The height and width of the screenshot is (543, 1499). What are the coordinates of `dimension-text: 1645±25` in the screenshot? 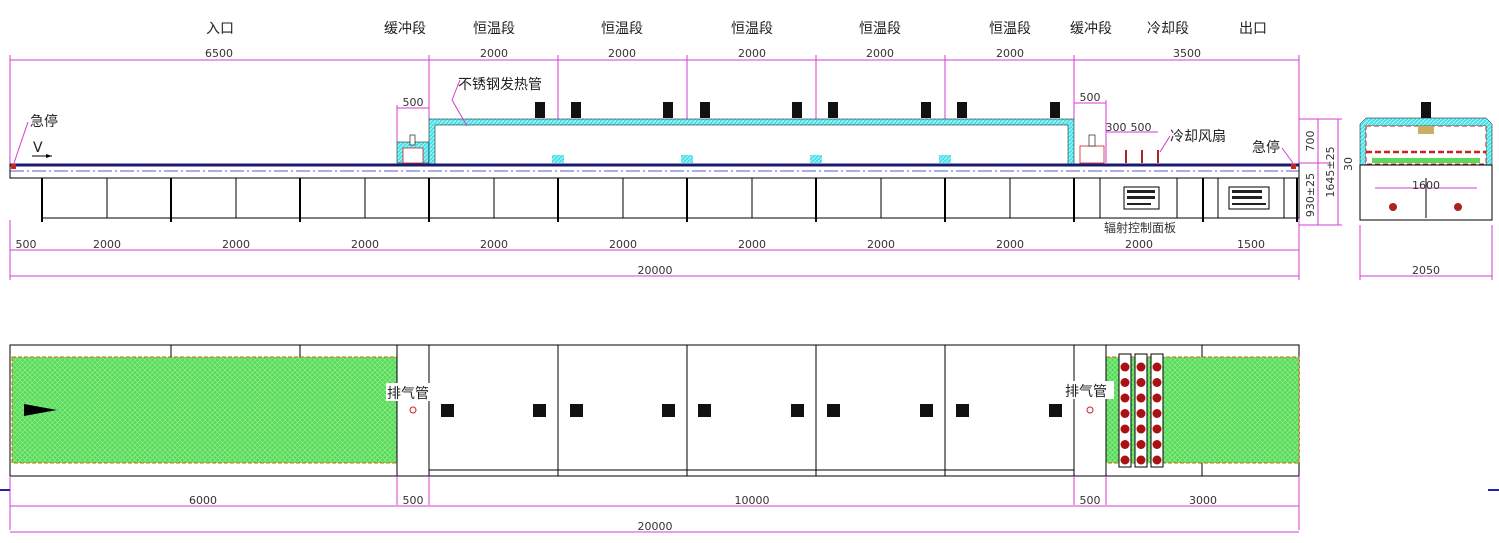 It's located at (1330, 171).